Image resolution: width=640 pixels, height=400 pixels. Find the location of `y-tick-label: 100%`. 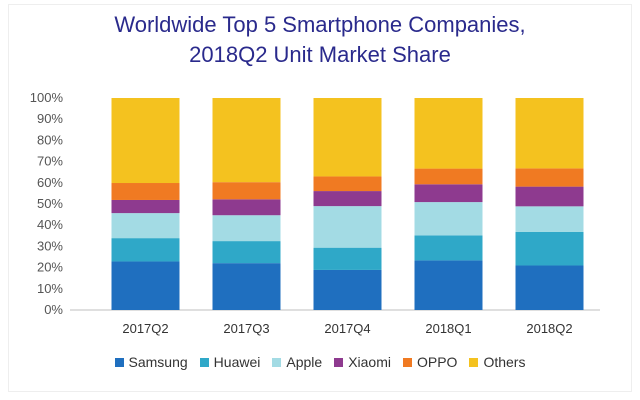

y-tick-label: 100% is located at coordinates (47, 97).